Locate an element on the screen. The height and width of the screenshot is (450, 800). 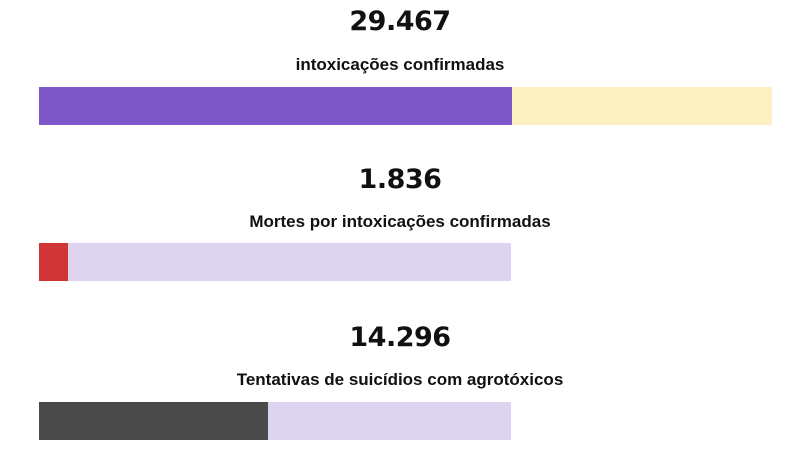
bar-fill-intoxications is located at coordinates (275, 106).